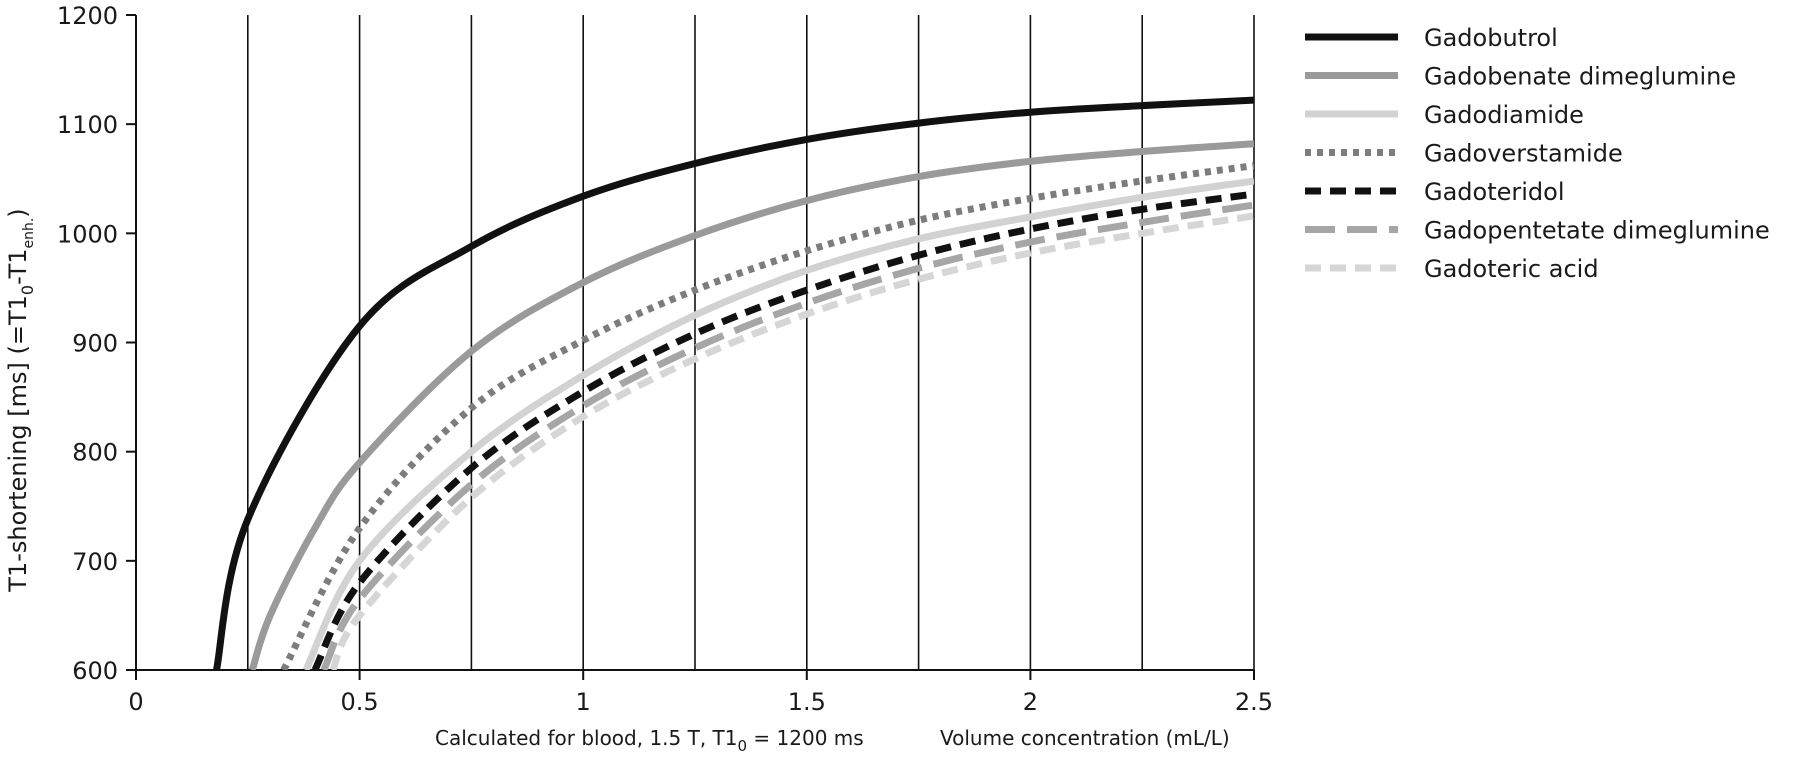 The image size is (1800, 759). What do you see at coordinates (1030, 702) in the screenshot?
I see `x-tick-label-4: 2` at bounding box center [1030, 702].